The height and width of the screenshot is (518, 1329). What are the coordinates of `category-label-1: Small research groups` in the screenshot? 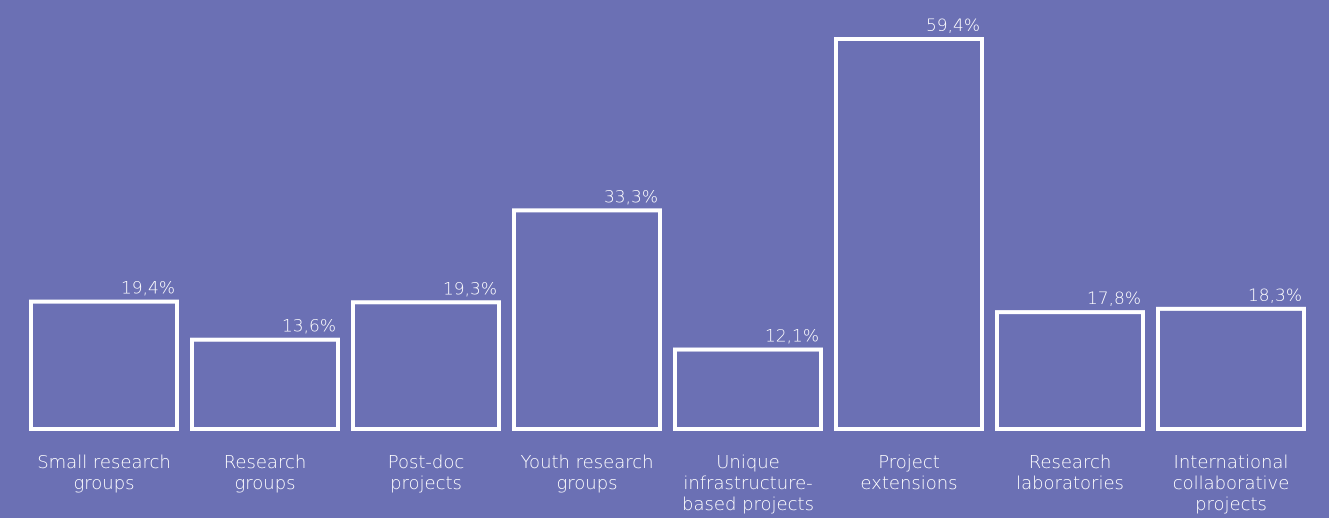 It's located at (104, 473).